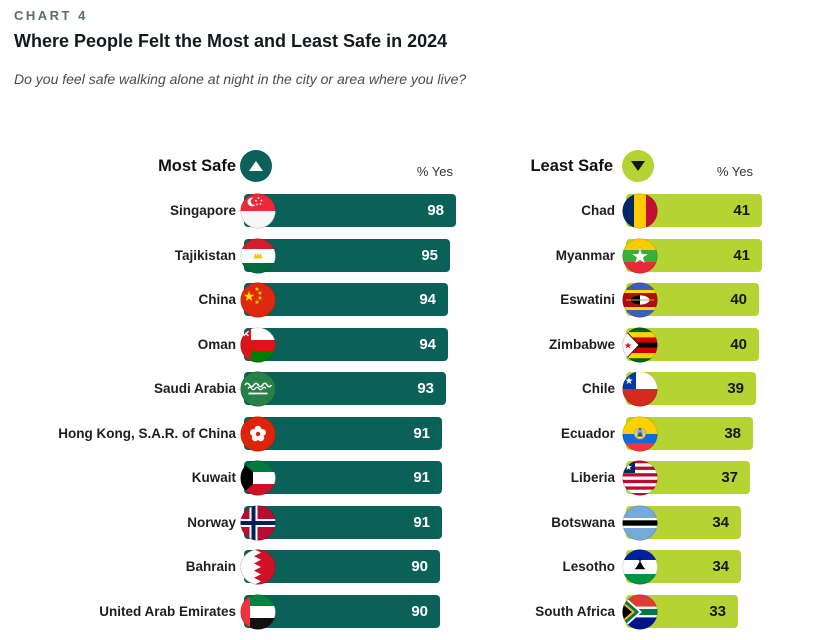 The width and height of the screenshot is (816, 640). Describe the element at coordinates (571, 166) in the screenshot. I see `least-safe-heading: Least Safe` at that location.